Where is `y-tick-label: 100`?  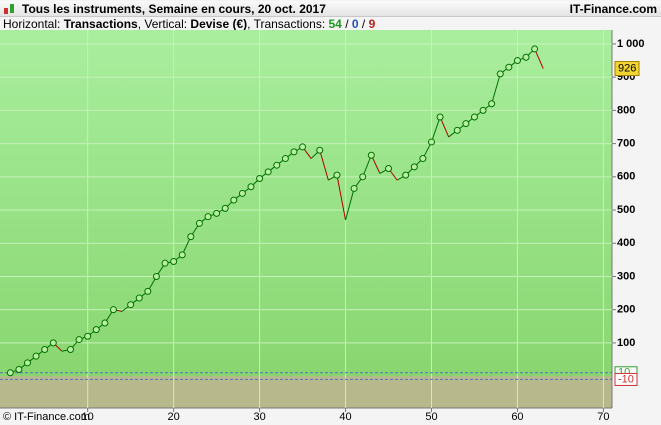
y-tick-label: 100 is located at coordinates (626, 343).